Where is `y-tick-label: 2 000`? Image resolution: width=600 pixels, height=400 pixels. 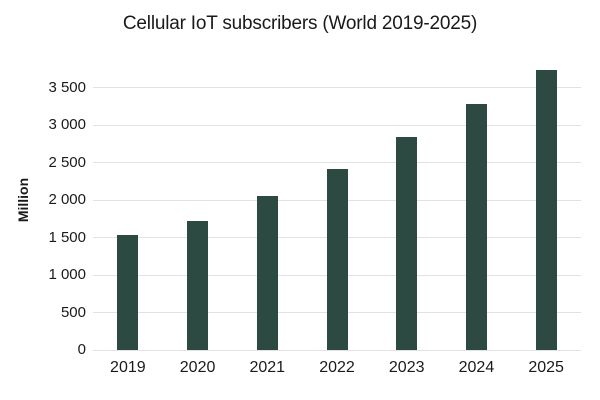
y-tick-label: 2 000 is located at coordinates (67, 200).